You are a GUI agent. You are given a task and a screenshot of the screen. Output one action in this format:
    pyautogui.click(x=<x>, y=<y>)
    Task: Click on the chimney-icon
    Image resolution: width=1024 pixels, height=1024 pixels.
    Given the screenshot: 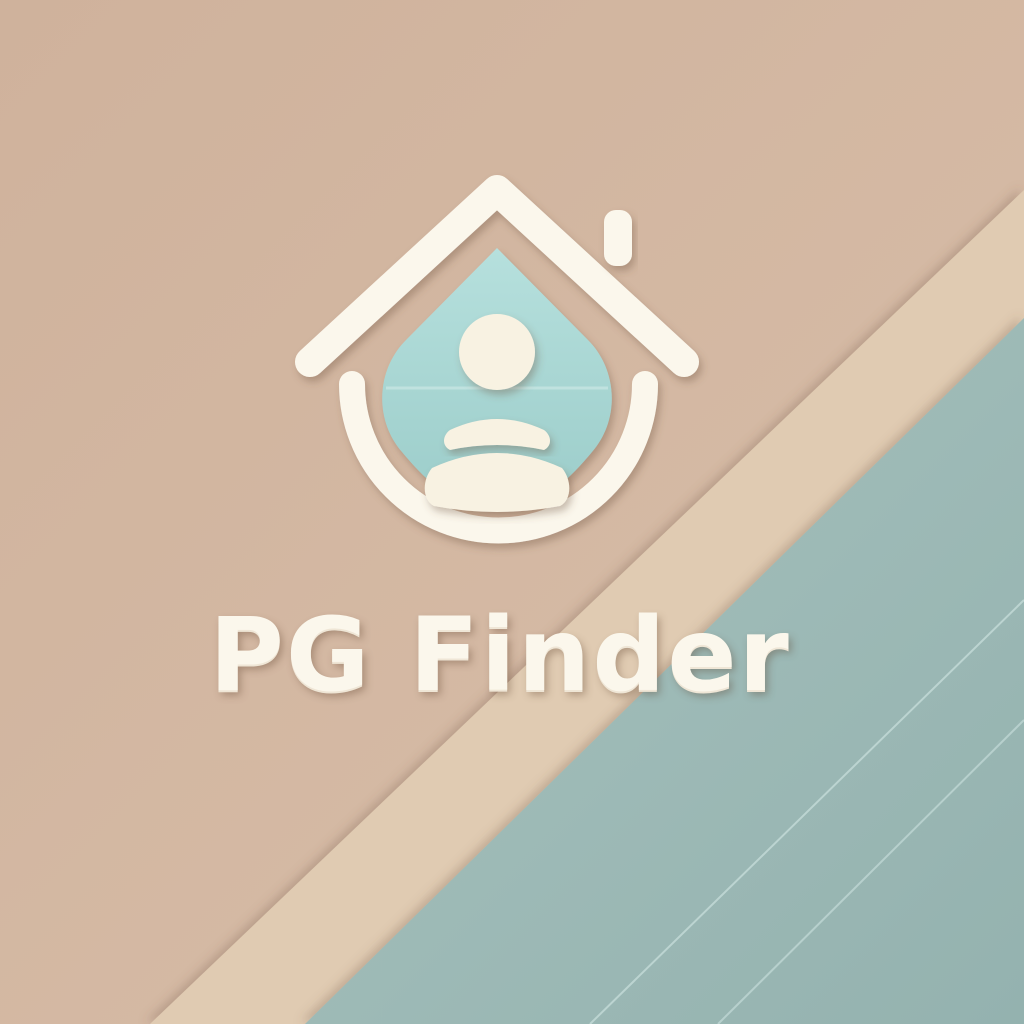 What is the action you would take?
    pyautogui.click(x=618, y=238)
    